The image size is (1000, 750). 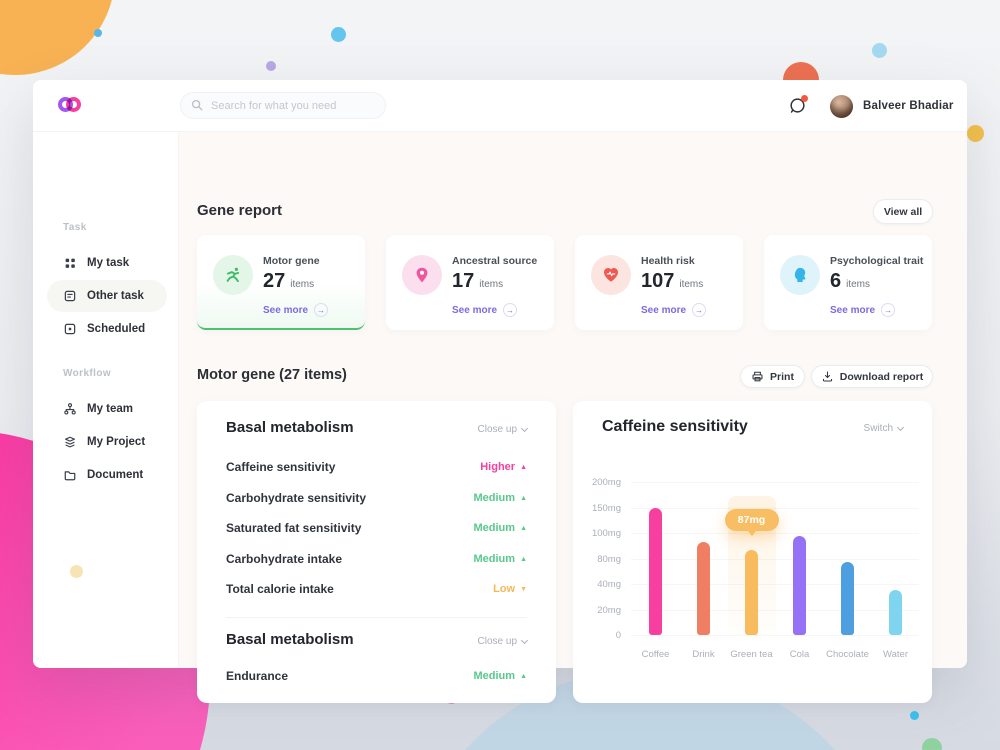 I want to click on switch-label: Switch, so click(x=878, y=428).